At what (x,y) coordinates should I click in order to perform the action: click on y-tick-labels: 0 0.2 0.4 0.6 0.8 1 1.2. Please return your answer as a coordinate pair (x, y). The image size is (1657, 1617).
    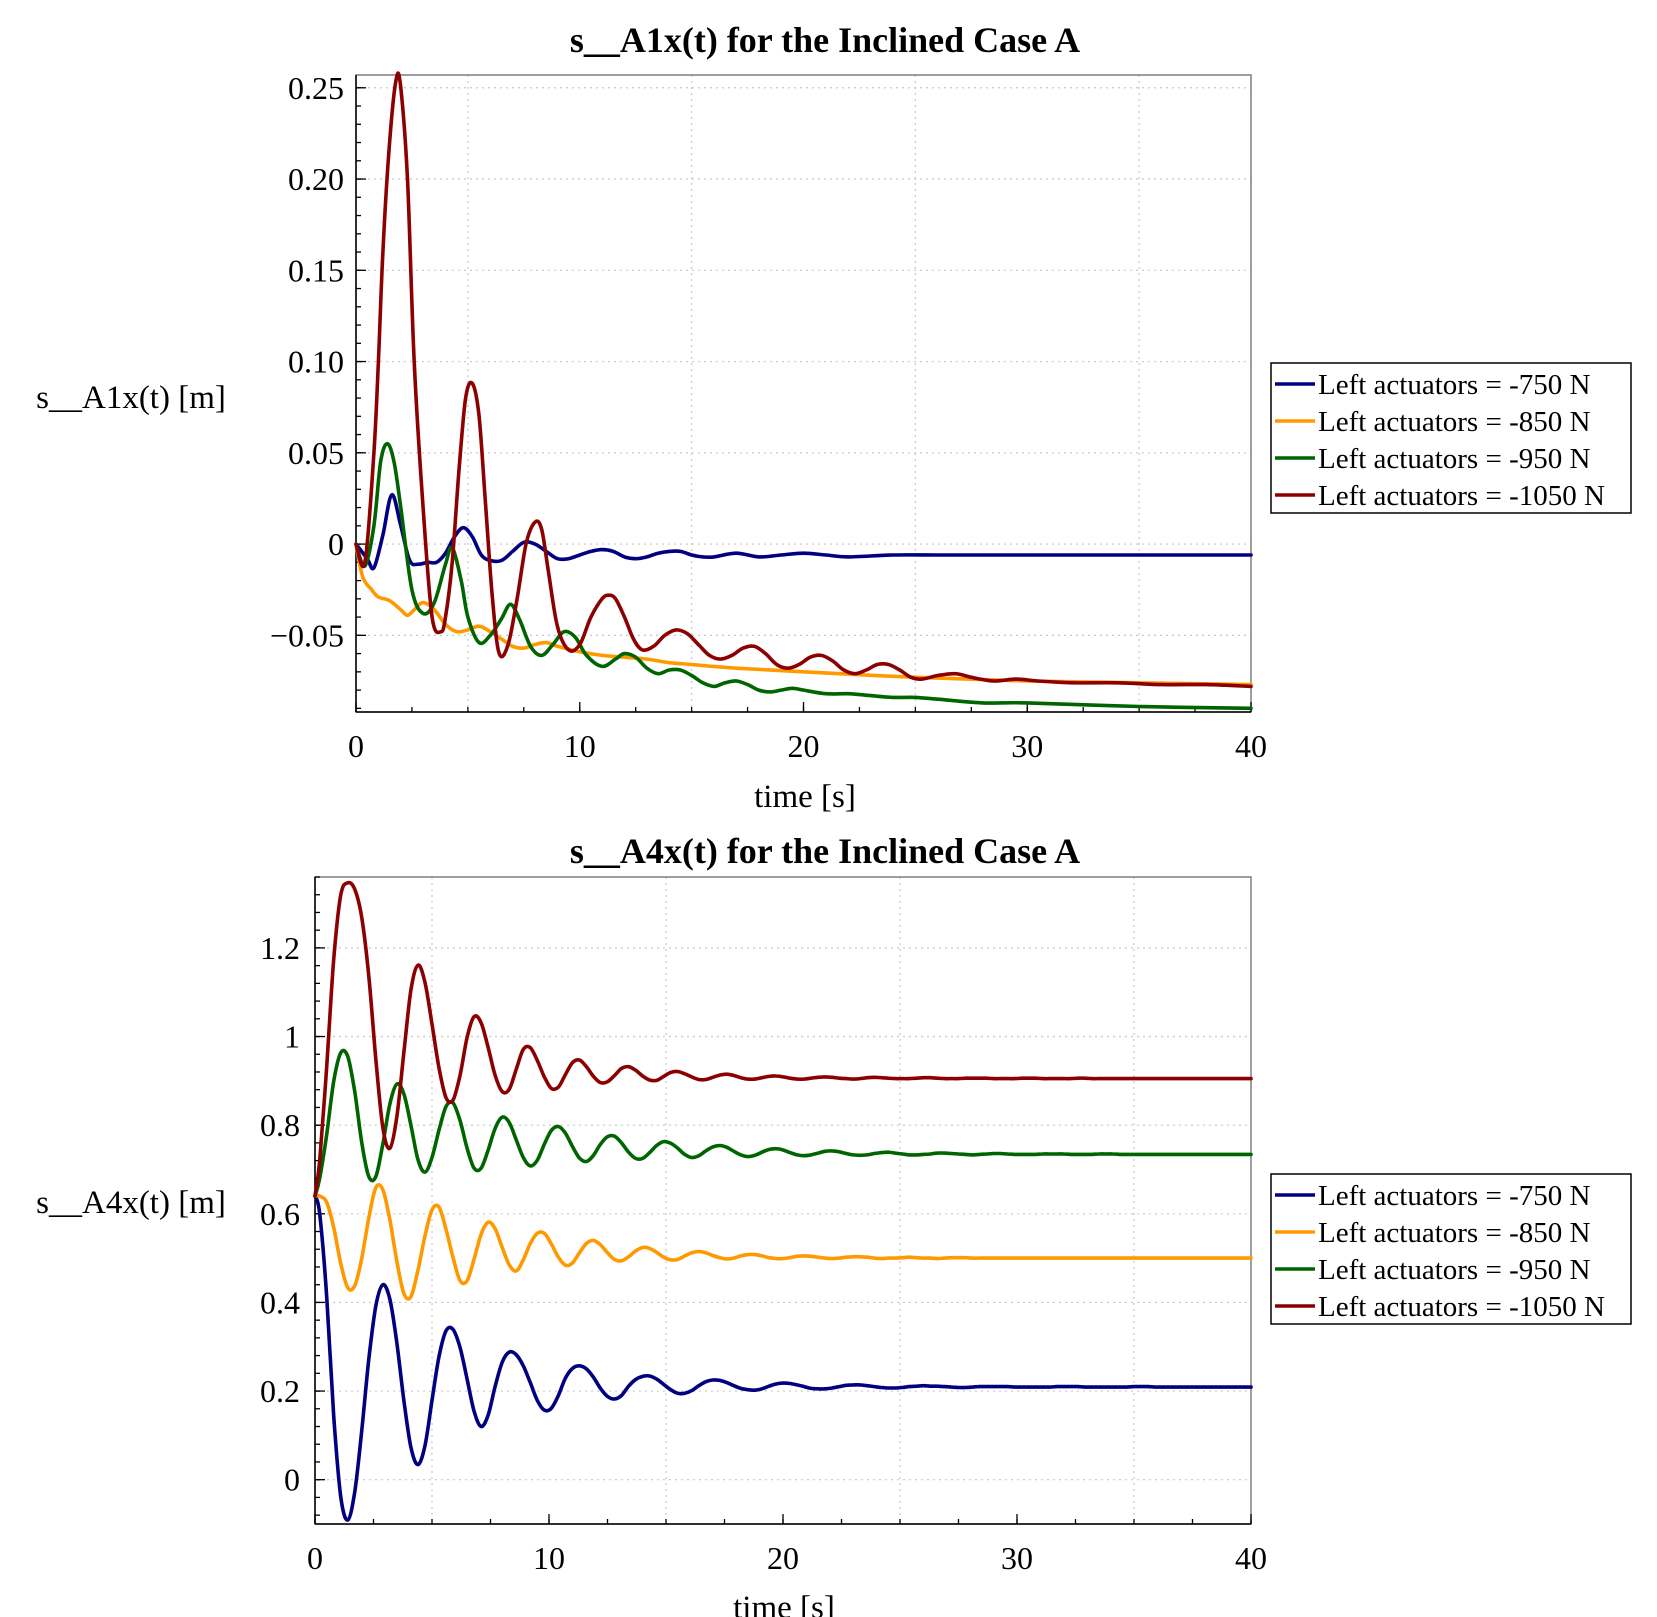
    Looking at the image, I should click on (280, 1214).